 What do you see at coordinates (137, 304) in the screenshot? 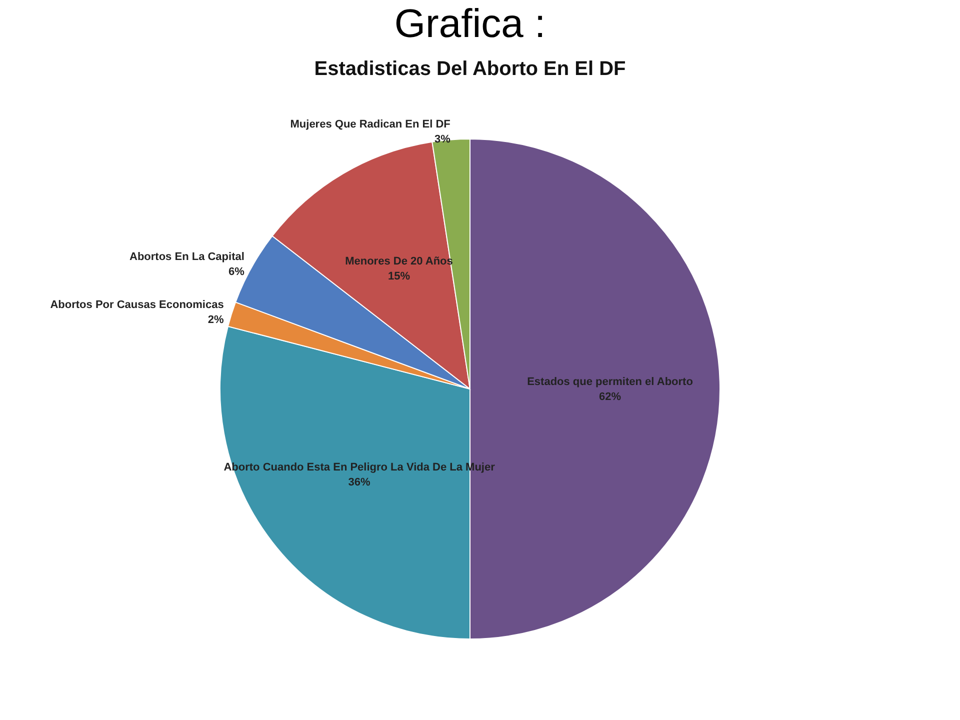
I see `slice-label: Abortos Por Causas Economicas` at bounding box center [137, 304].